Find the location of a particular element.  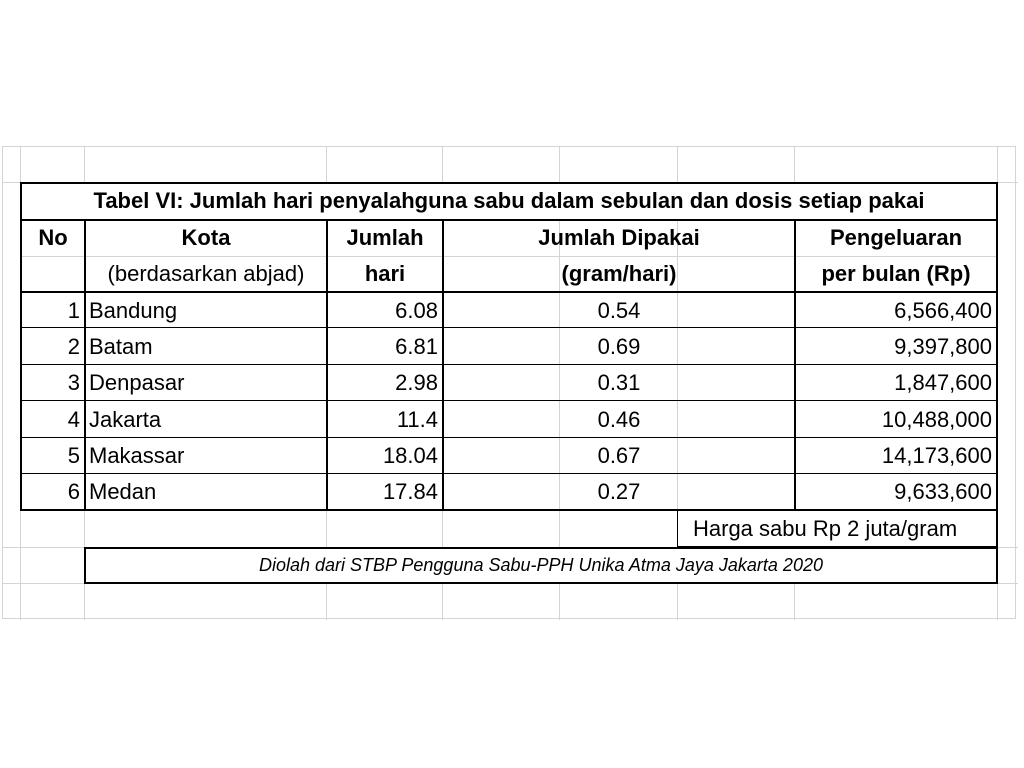

cell-no: 5 is located at coordinates (73, 455).